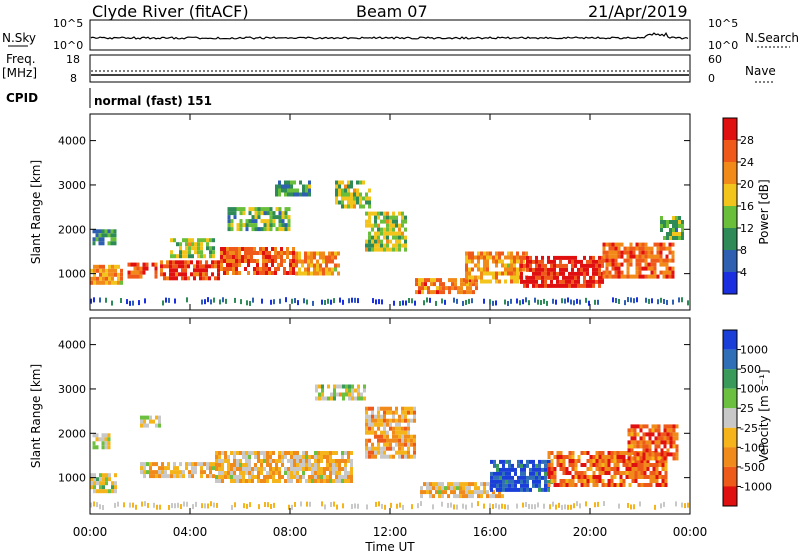 The height and width of the screenshot is (554, 800). What do you see at coordinates (672, 228) in the screenshot?
I see `power-region` at bounding box center [672, 228].